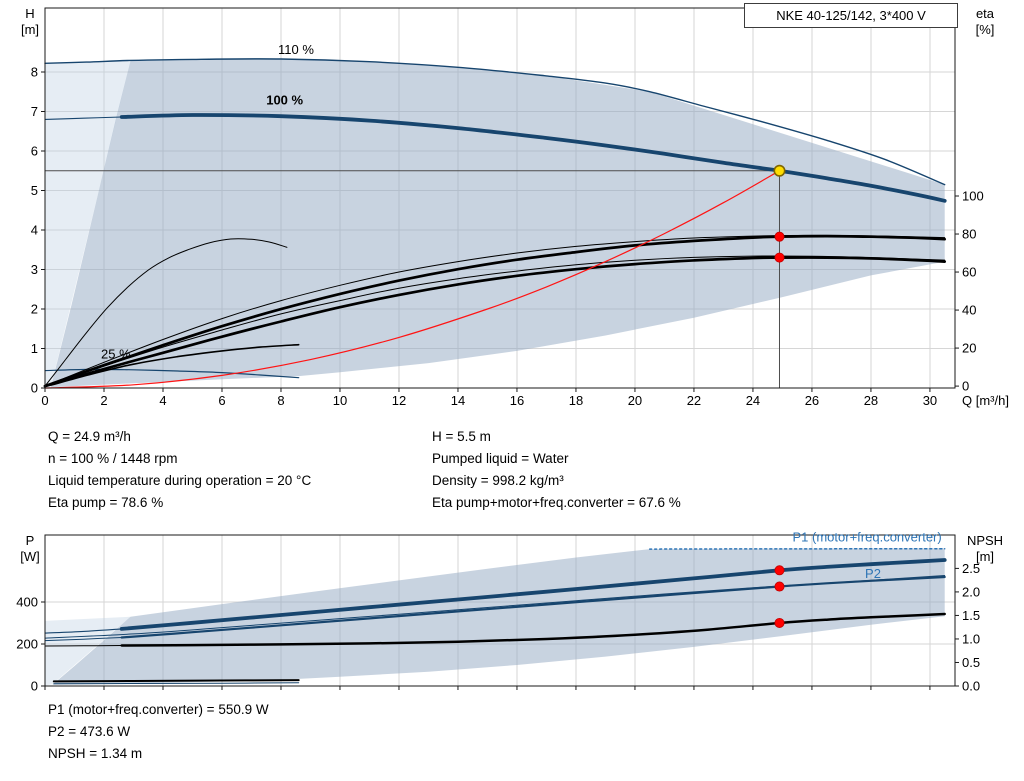 Image resolution: width=1024 pixels, height=781 pixels. What do you see at coordinates (812, 400) in the screenshot?
I see `x-tick-label: 26` at bounding box center [812, 400].